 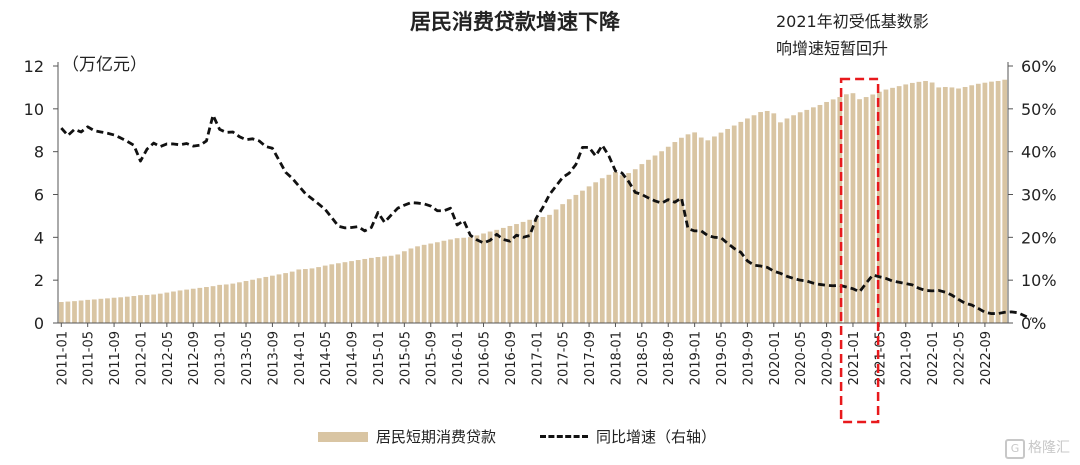 I want to click on right-tick-label-5: 50%, so click(x=1039, y=109).